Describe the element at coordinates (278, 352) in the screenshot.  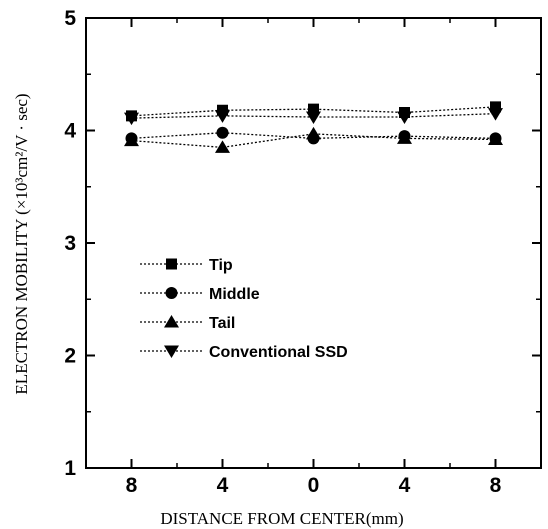
I see `legend-label: Conventional SSD` at that location.